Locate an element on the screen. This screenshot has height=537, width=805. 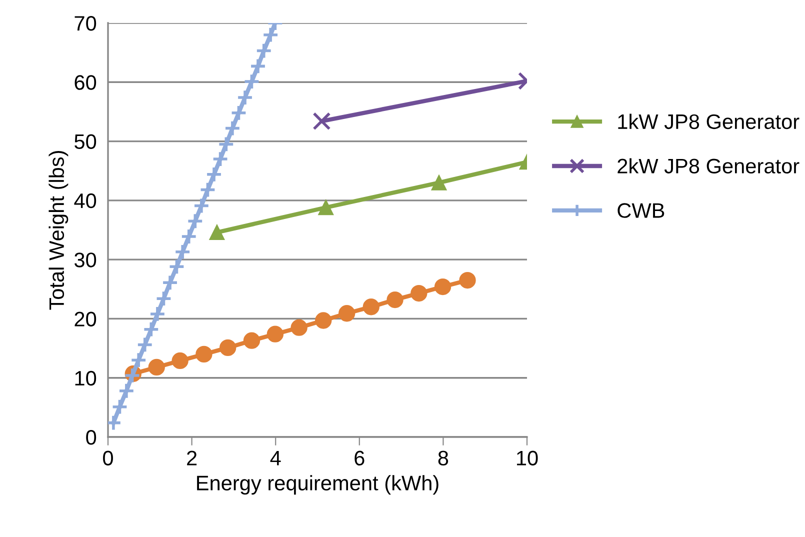
y-tick-label: 50 is located at coordinates (85, 142).